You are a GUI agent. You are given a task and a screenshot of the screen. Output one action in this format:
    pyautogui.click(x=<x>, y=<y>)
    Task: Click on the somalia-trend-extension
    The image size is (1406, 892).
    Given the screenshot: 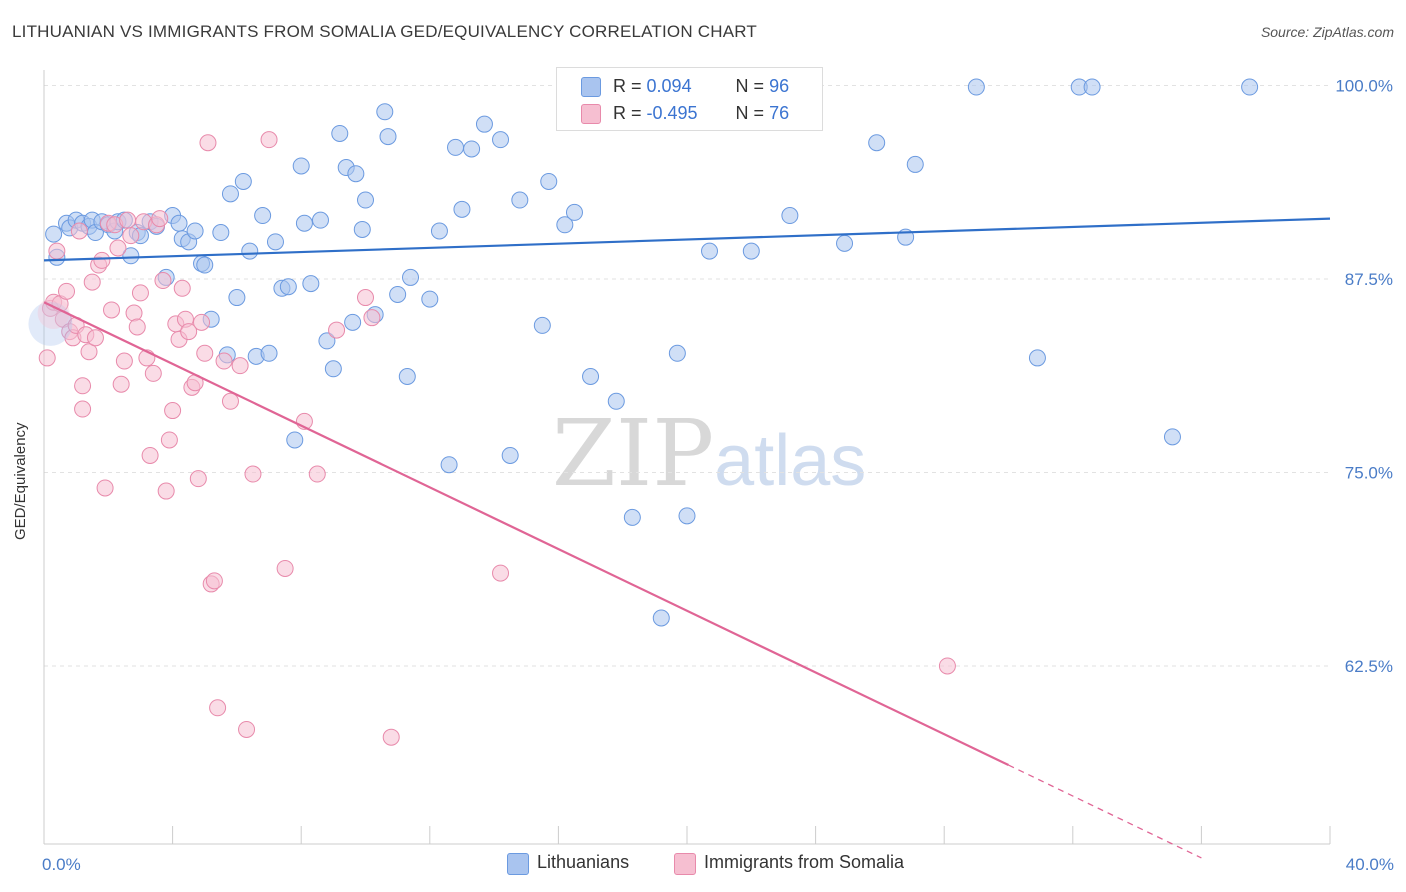 What is the action you would take?
    pyautogui.click(x=1105, y=811)
    